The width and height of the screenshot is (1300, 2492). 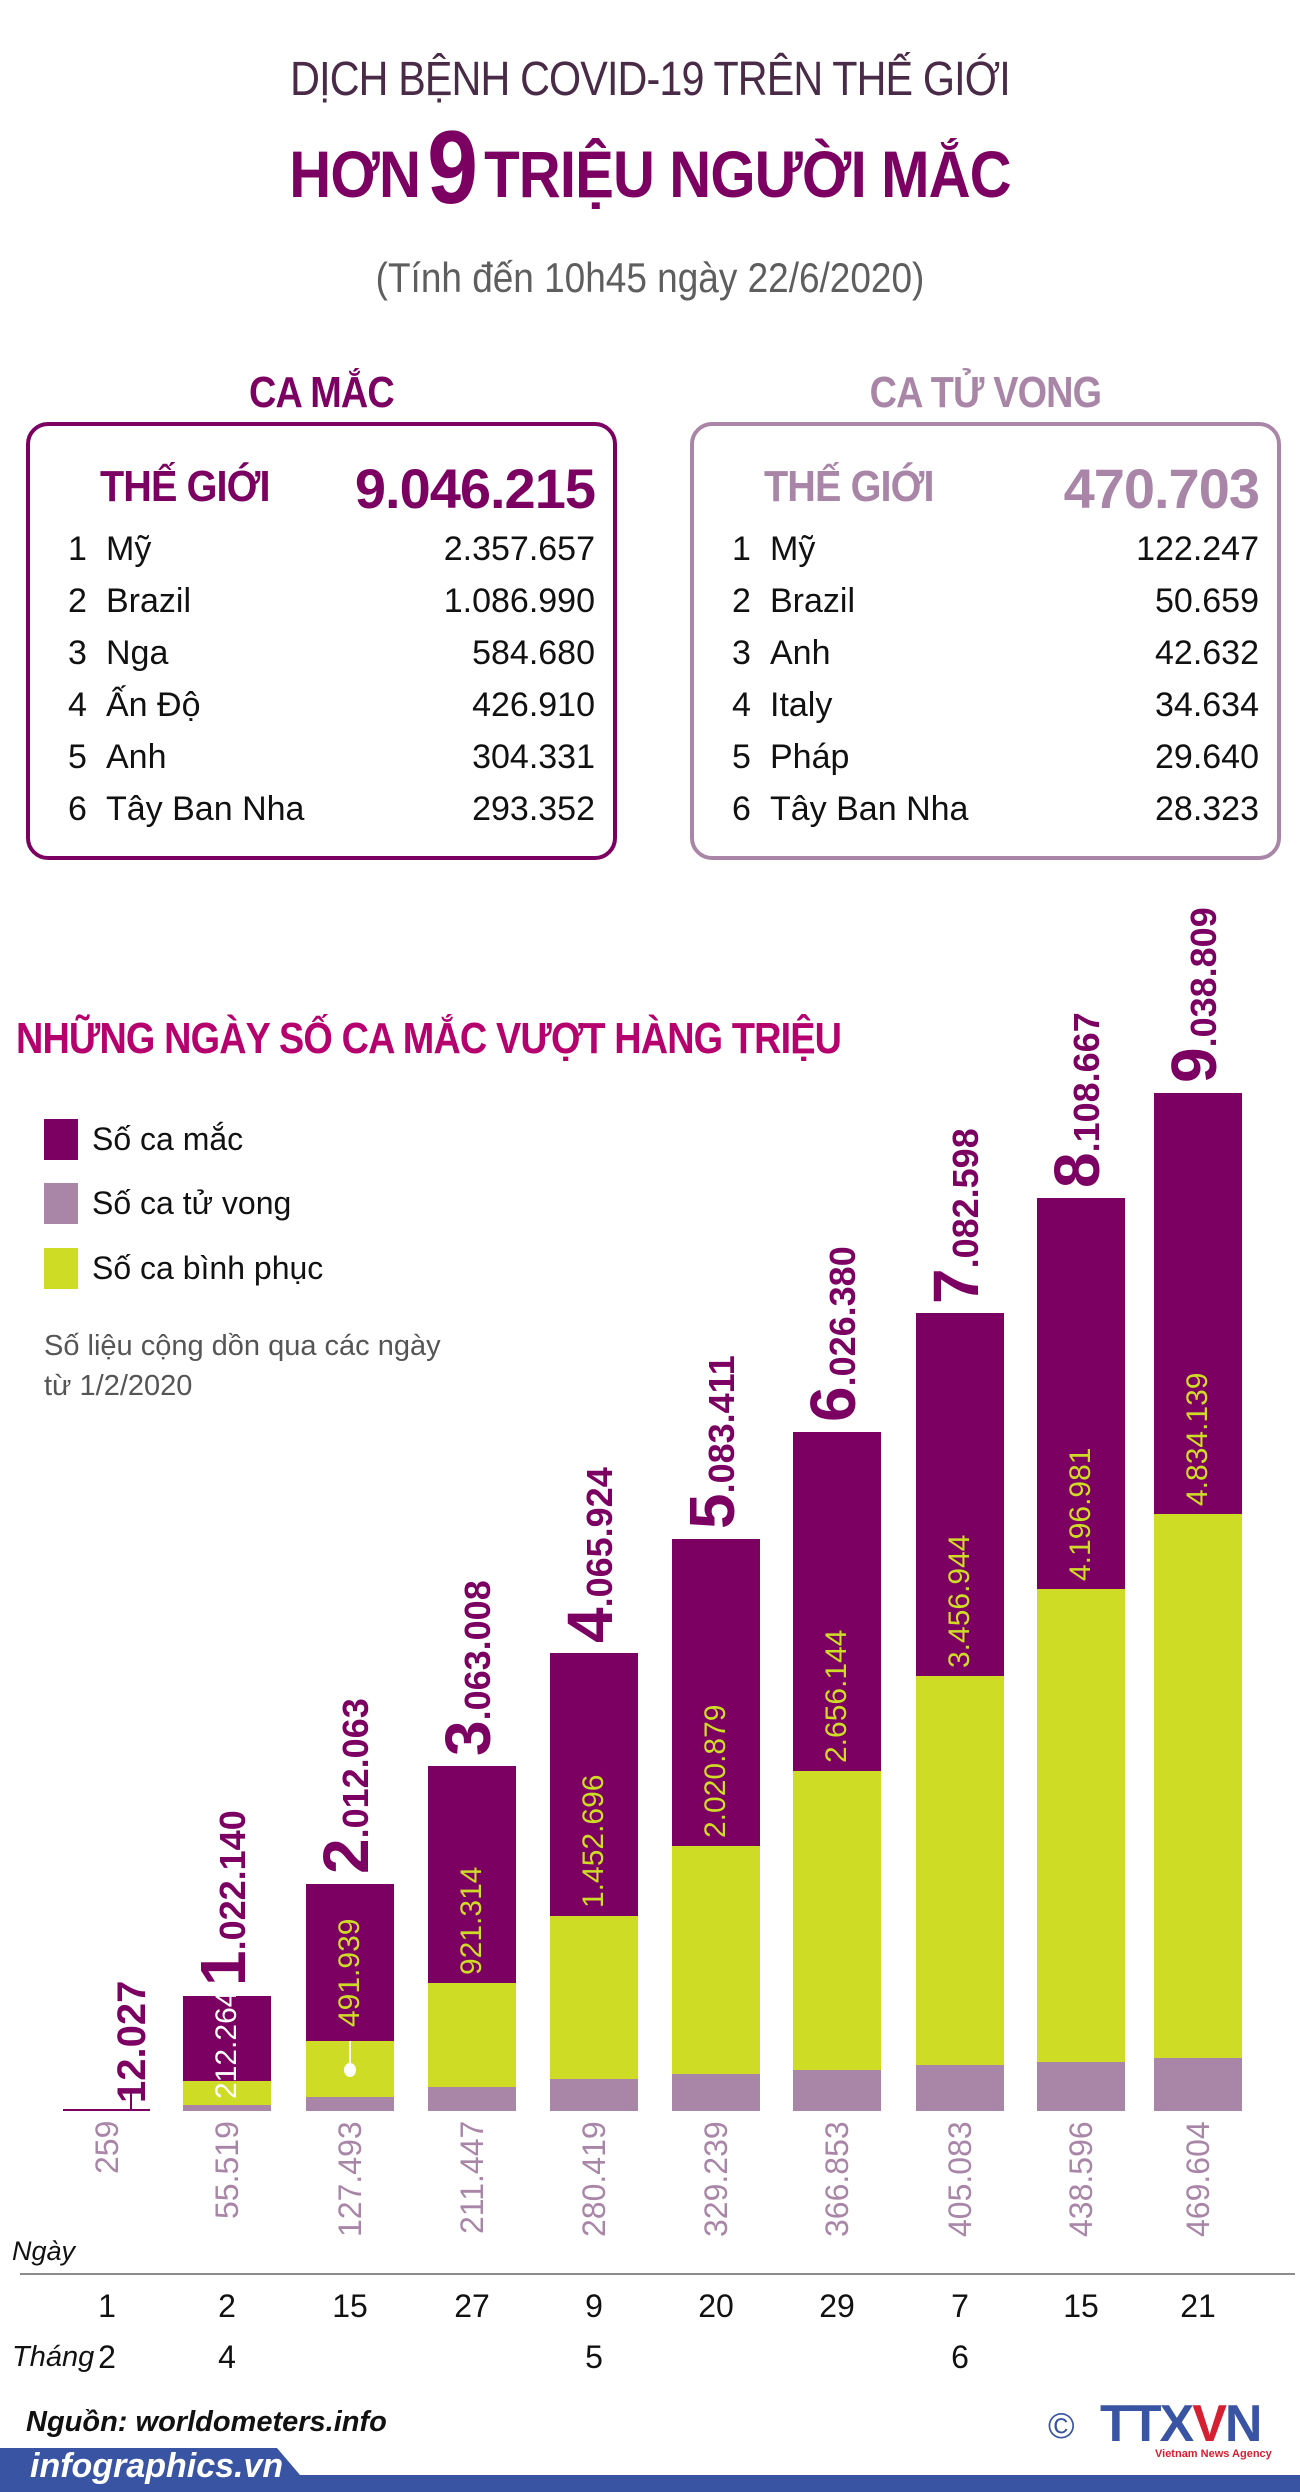 I want to click on total-cases-label: 5.083.411, so click(x=715, y=1442).